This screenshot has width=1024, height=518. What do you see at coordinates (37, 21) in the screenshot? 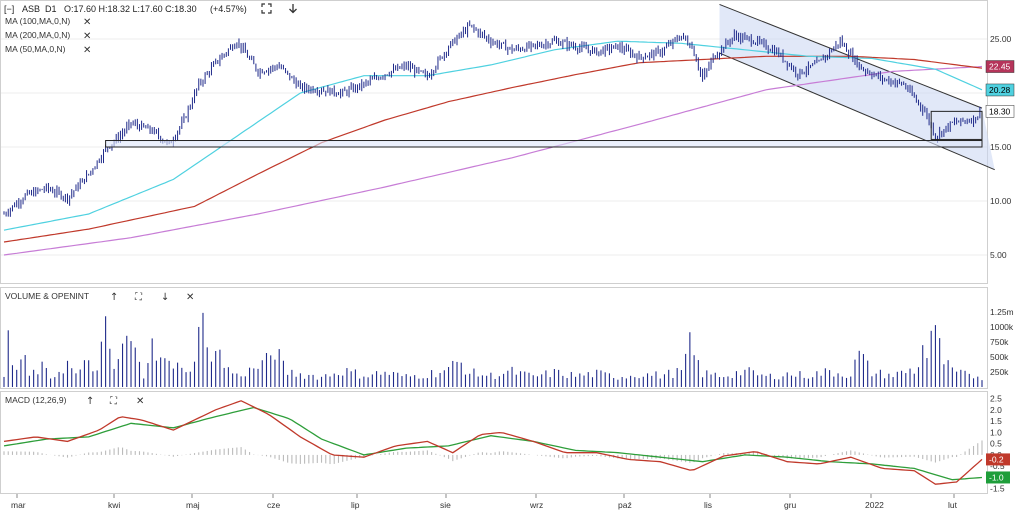
I see `indicator-ma100-label: MA (100,MA,0,N)` at bounding box center [37, 21].